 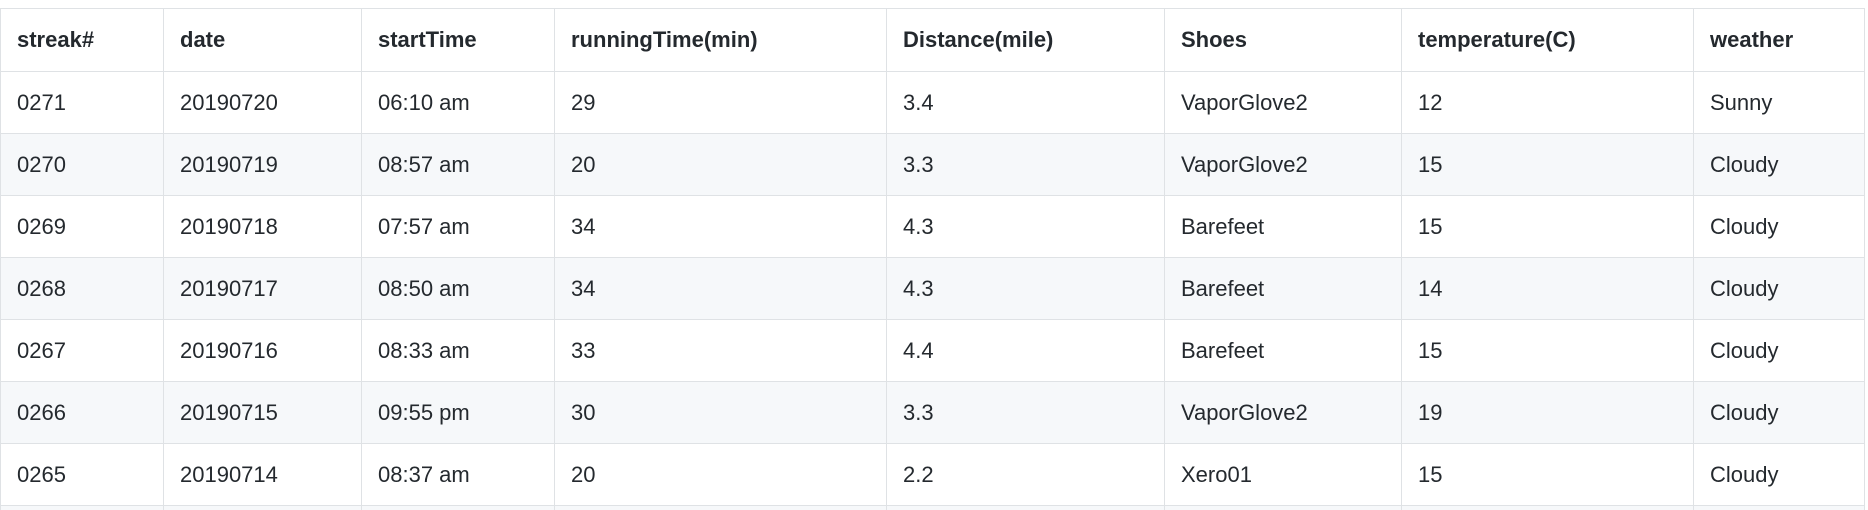 I want to click on column-header-shoes: Shoes, so click(x=1283, y=40).